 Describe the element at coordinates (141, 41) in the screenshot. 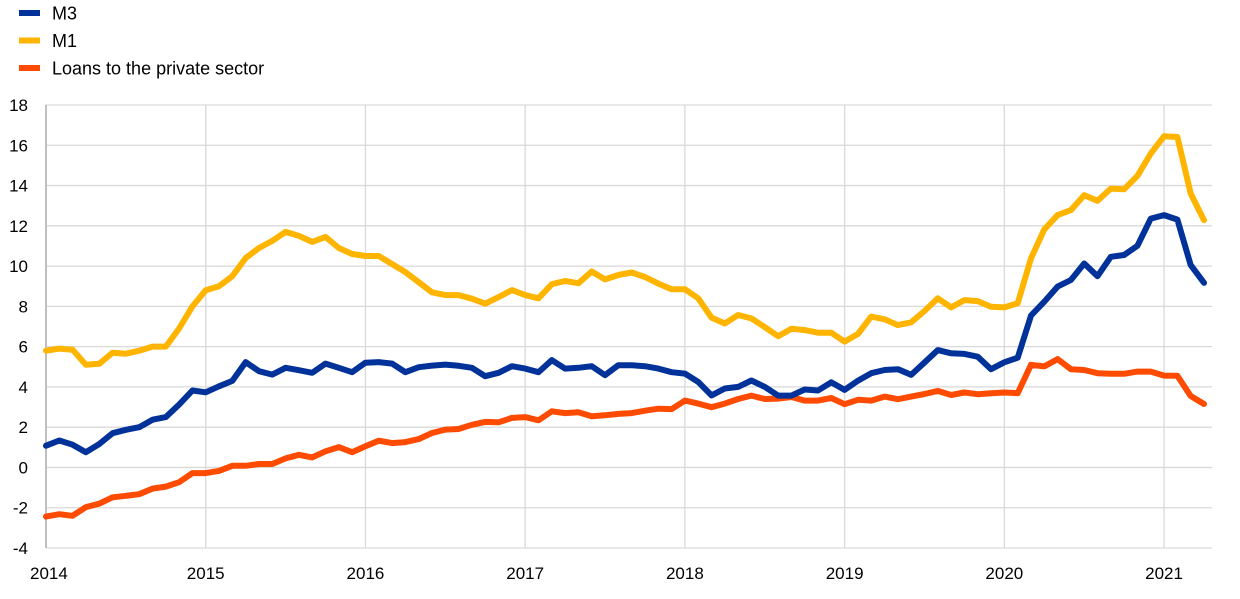

I see `legend: M3 M1 Loans to the private sector` at that location.